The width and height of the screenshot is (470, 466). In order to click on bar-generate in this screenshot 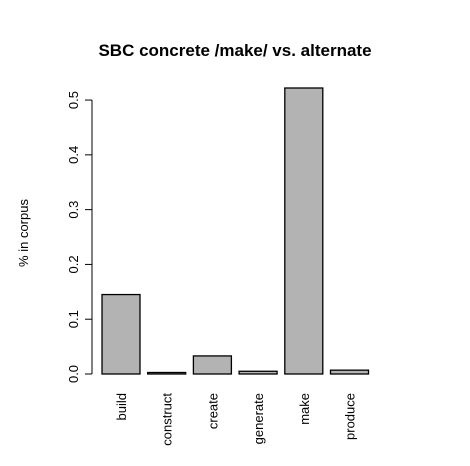, I will do `click(258, 372)`.